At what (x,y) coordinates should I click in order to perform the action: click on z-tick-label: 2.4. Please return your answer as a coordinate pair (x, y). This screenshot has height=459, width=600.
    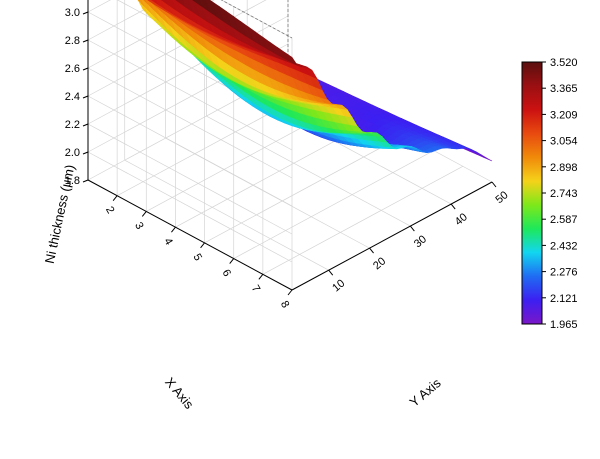
    Looking at the image, I should click on (72, 97).